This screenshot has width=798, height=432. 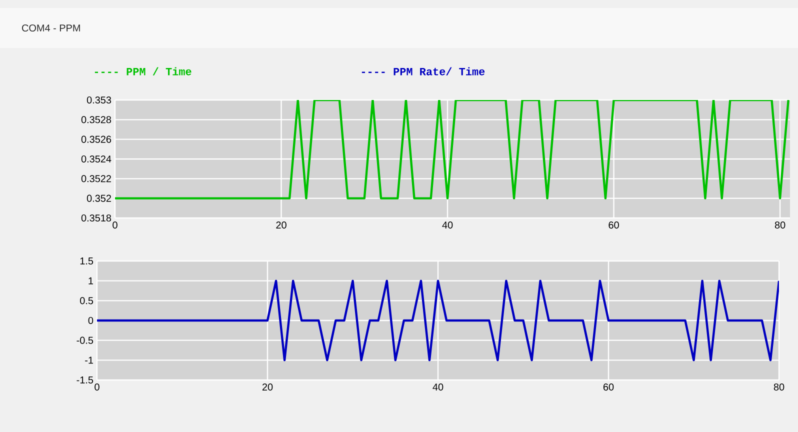 What do you see at coordinates (96, 159) in the screenshot?
I see `y-tick-label: 0.3524` at bounding box center [96, 159].